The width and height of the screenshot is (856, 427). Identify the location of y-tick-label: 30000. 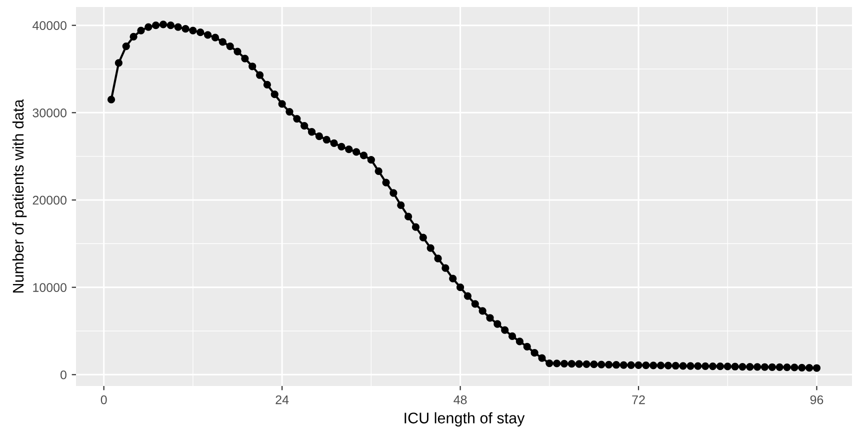
(49, 113).